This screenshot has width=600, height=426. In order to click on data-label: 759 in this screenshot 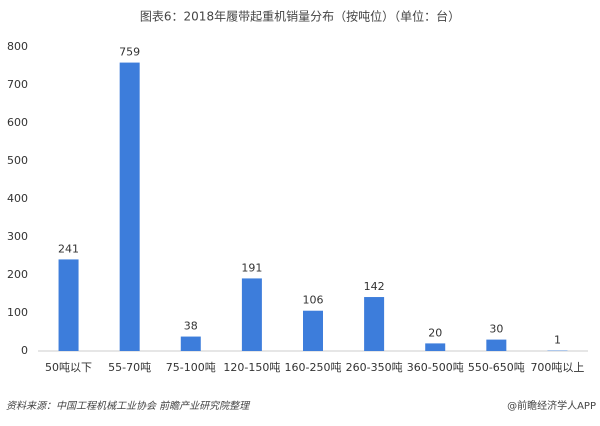, I will do `click(129, 52)`.